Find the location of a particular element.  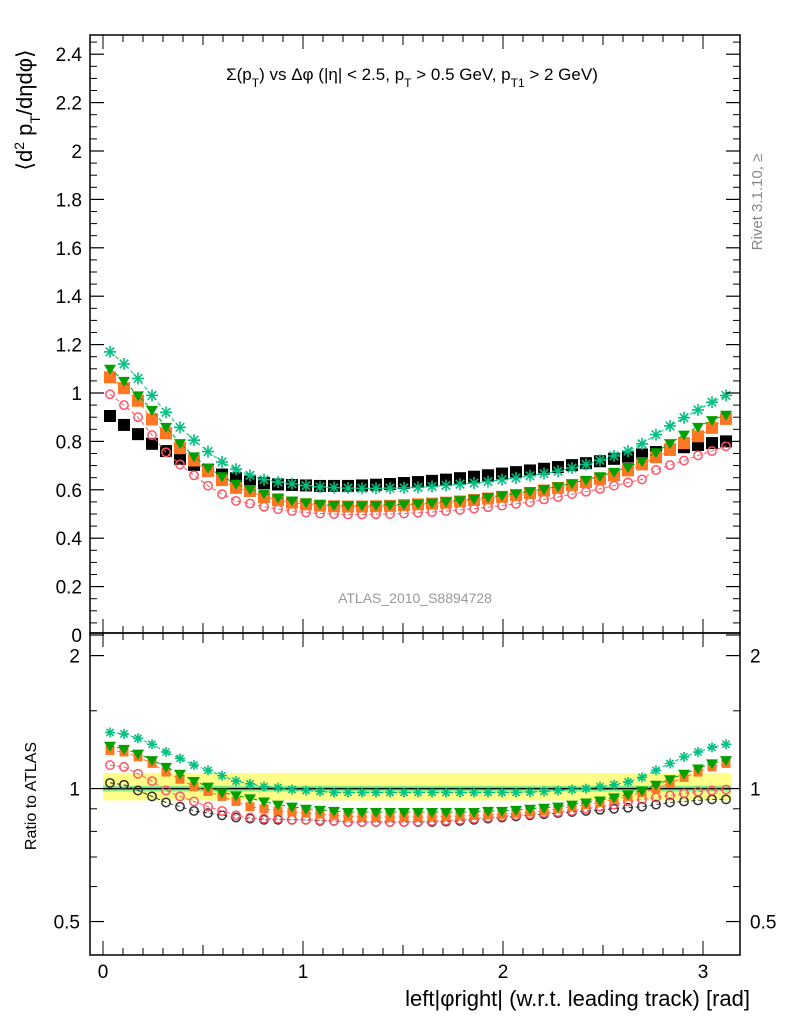

x-tick-label: 2 is located at coordinates (503, 972).